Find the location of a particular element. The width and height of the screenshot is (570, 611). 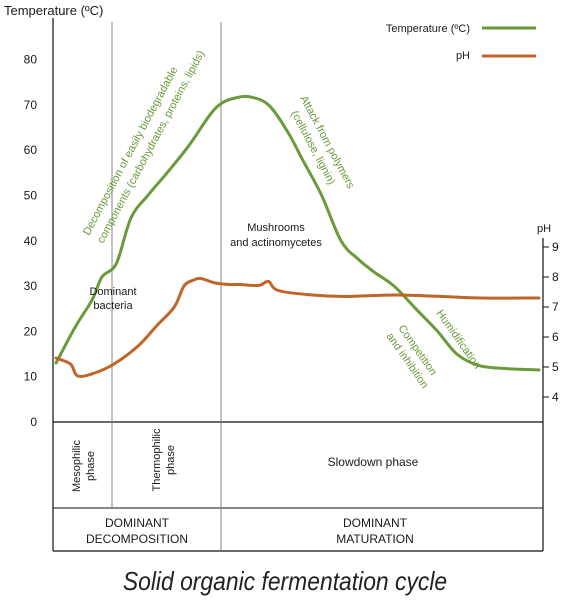

legend: Temperature (ºC) pH is located at coordinates (461, 42).